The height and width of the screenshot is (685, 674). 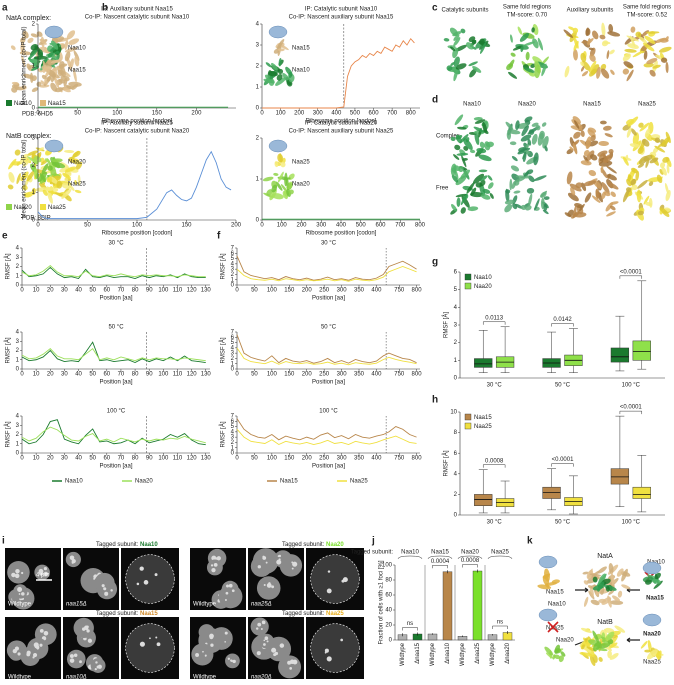 I want to click on complex-label: NatB, so click(x=605, y=622).